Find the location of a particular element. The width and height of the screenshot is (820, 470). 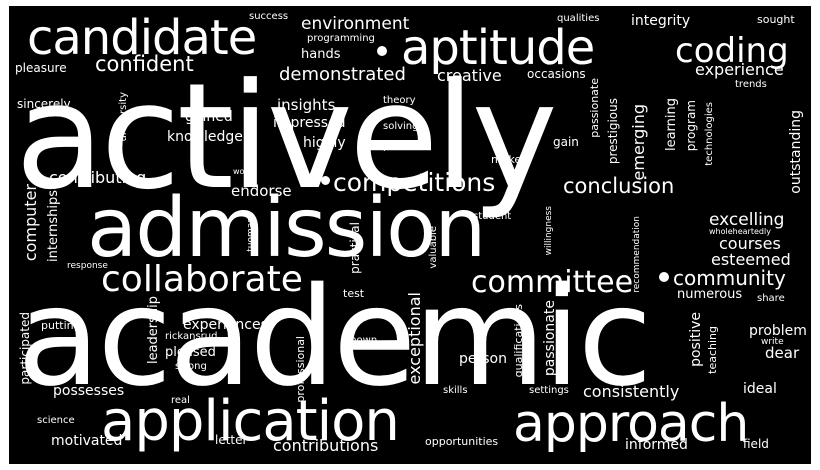

word-sincerely: sincerely is located at coordinates (44, 104).